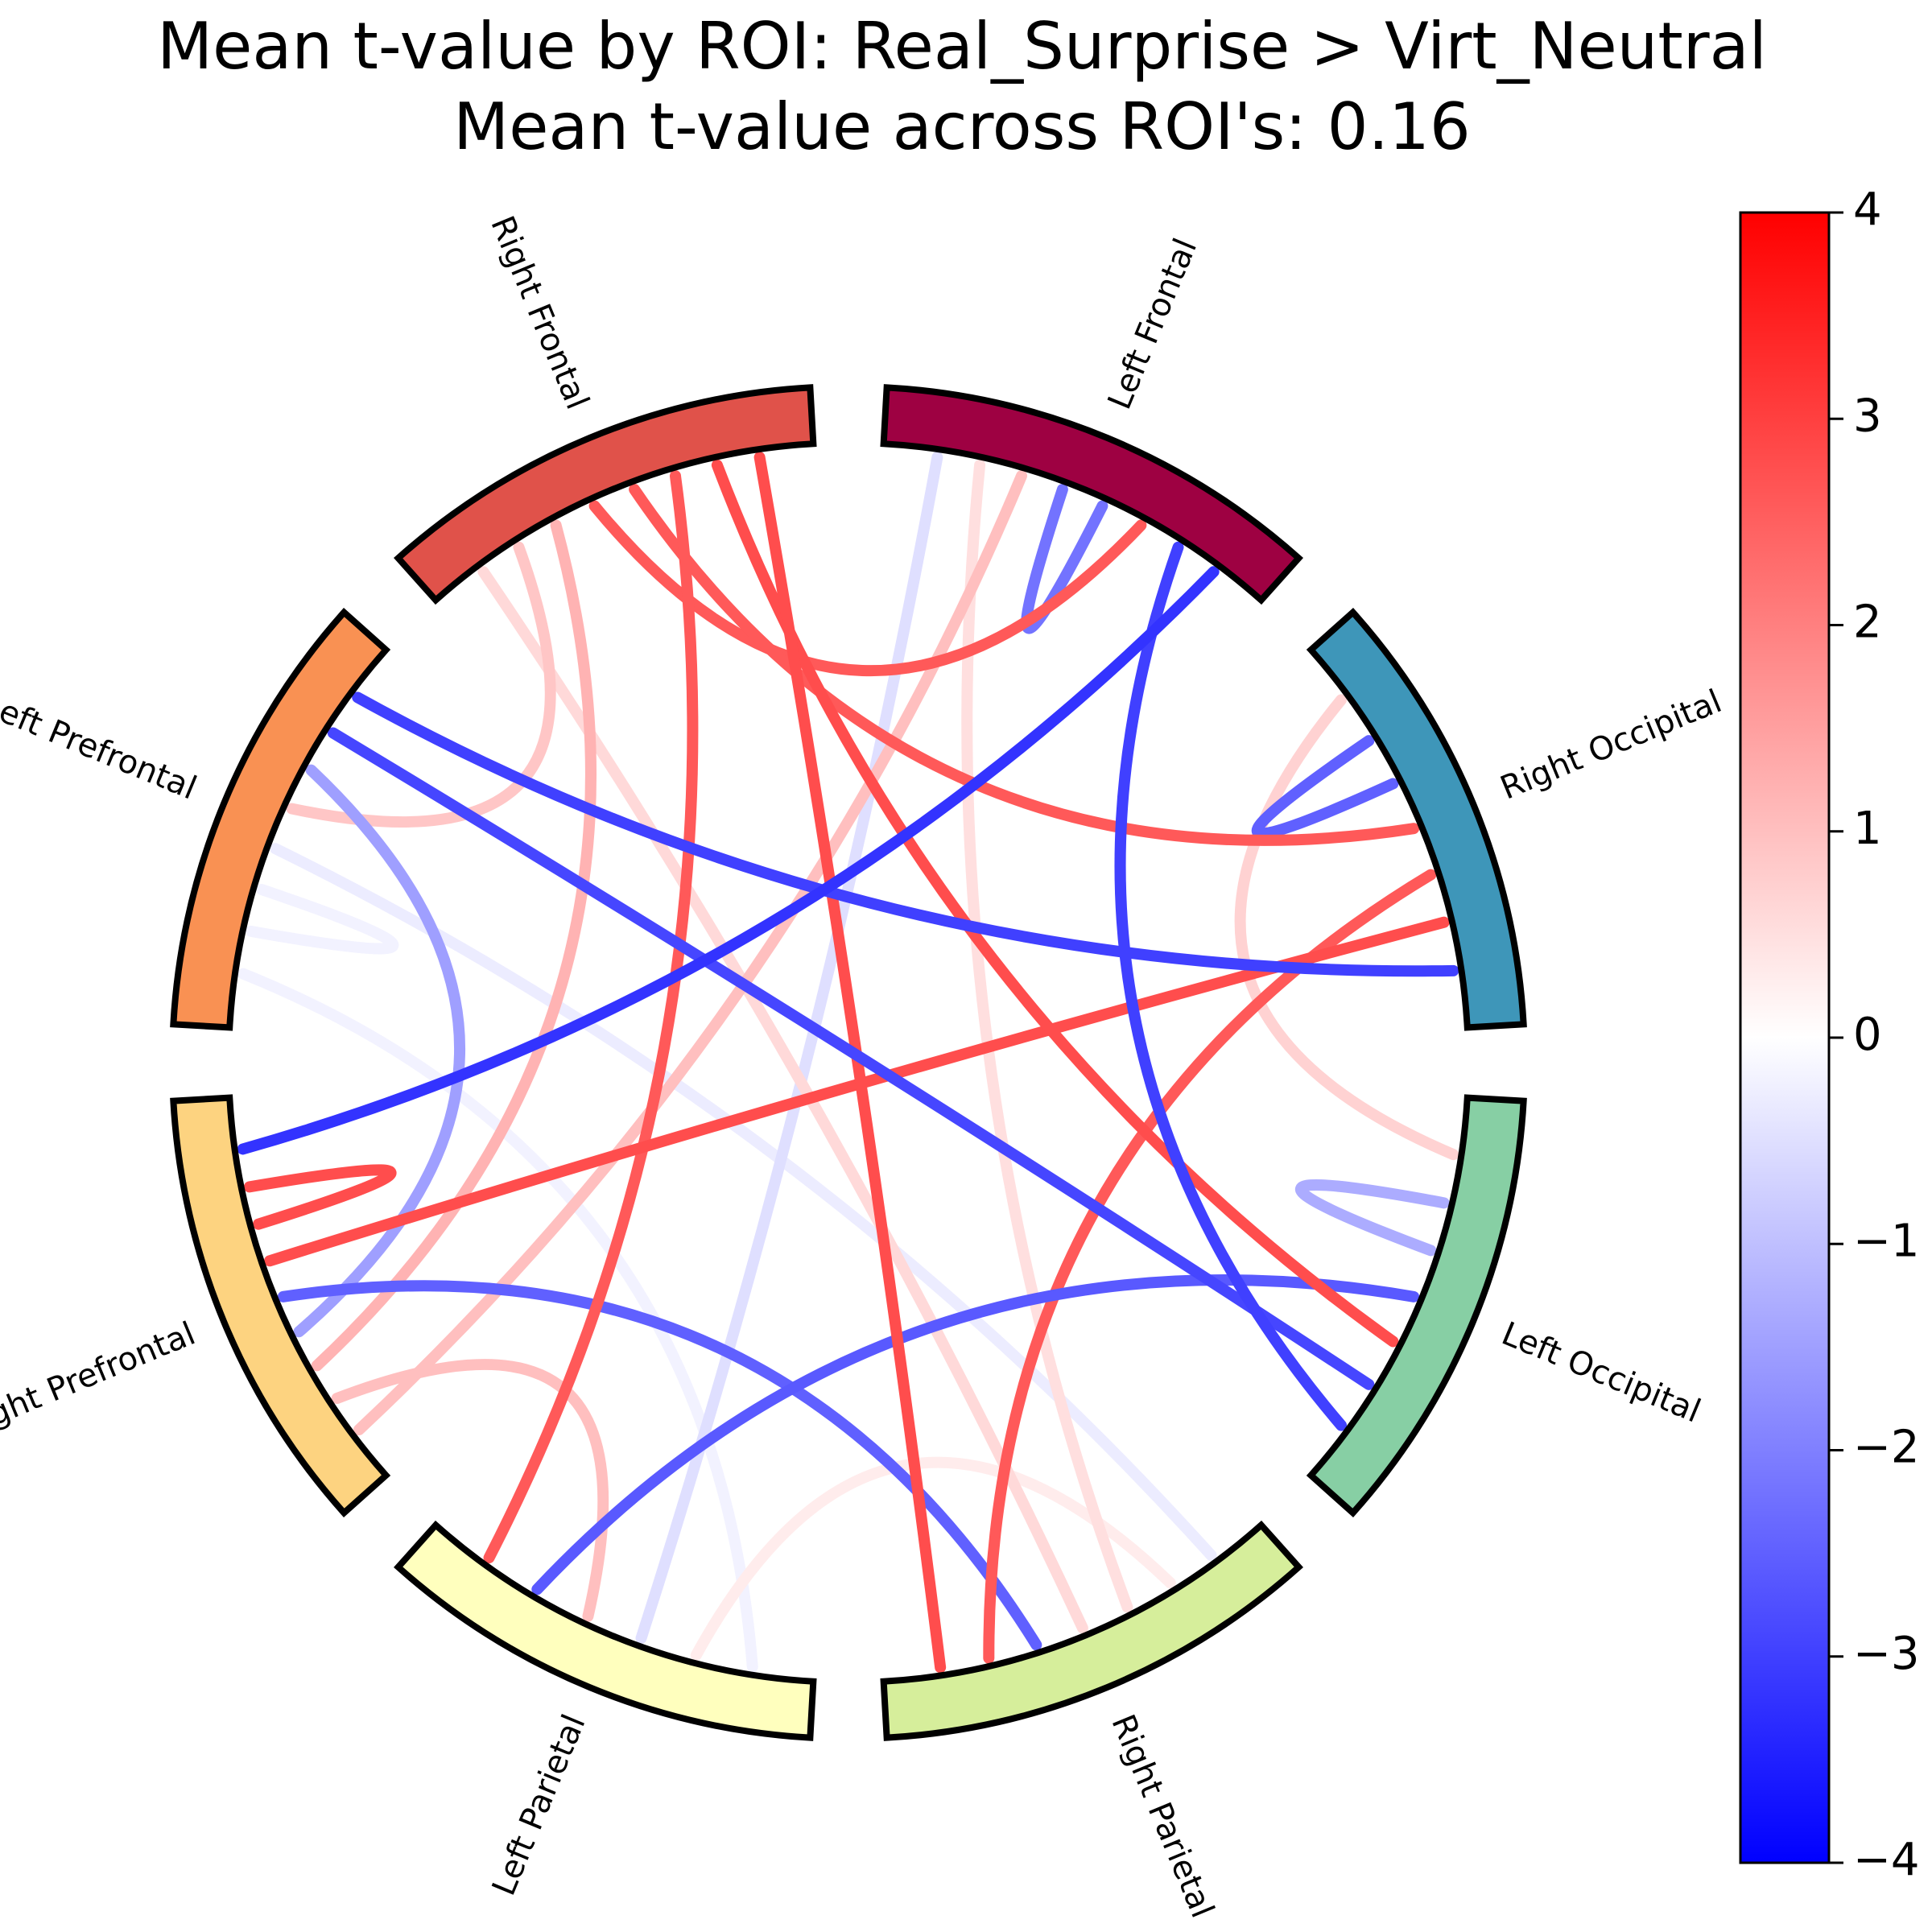  What do you see at coordinates (1867, 1035) in the screenshot?
I see `colorbar-tick-label: 0` at bounding box center [1867, 1035].